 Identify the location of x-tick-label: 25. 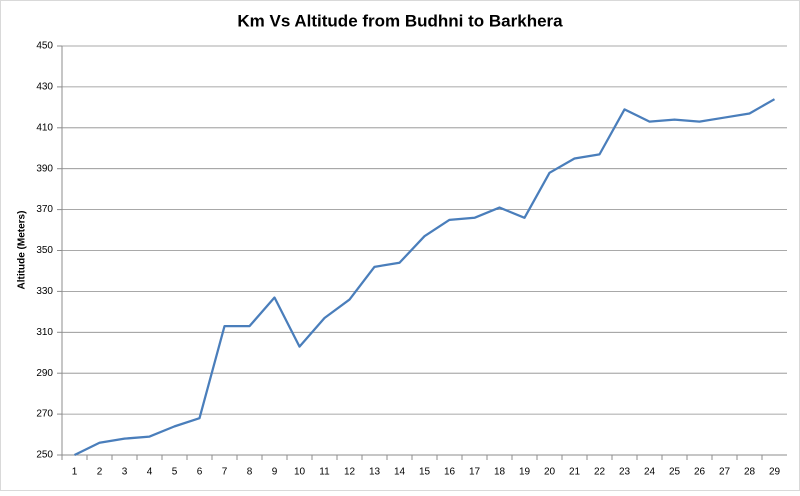
(675, 472).